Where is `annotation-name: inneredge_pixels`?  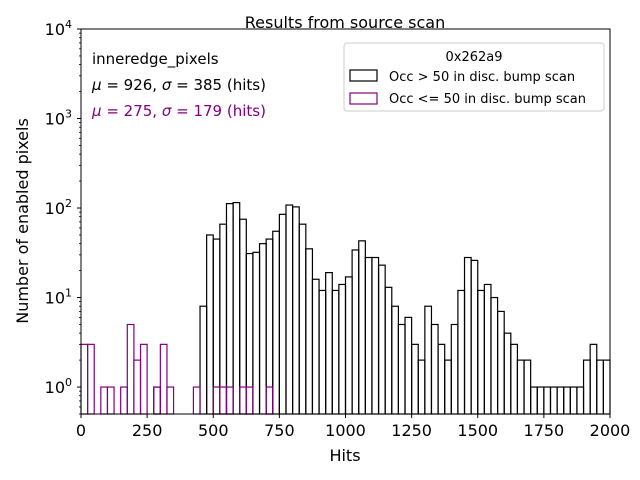 annotation-name: inneredge_pixels is located at coordinates (155, 59).